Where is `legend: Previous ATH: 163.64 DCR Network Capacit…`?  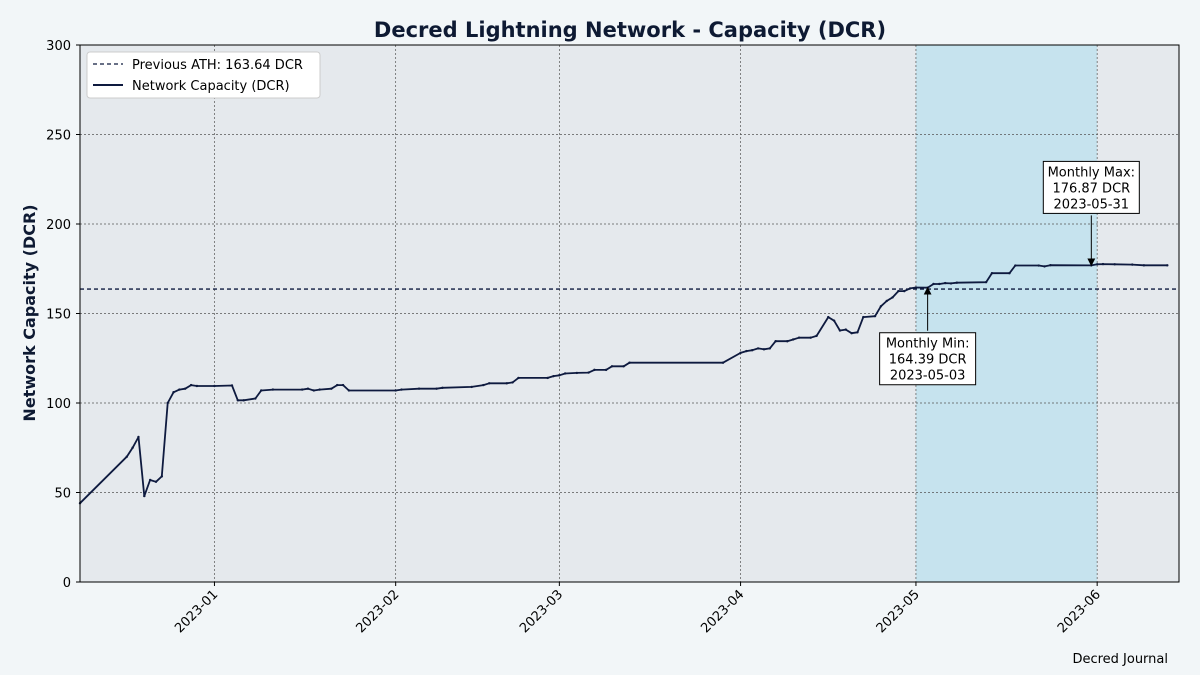 legend: Previous ATH: 163.64 DCR Network Capacit… is located at coordinates (203, 75).